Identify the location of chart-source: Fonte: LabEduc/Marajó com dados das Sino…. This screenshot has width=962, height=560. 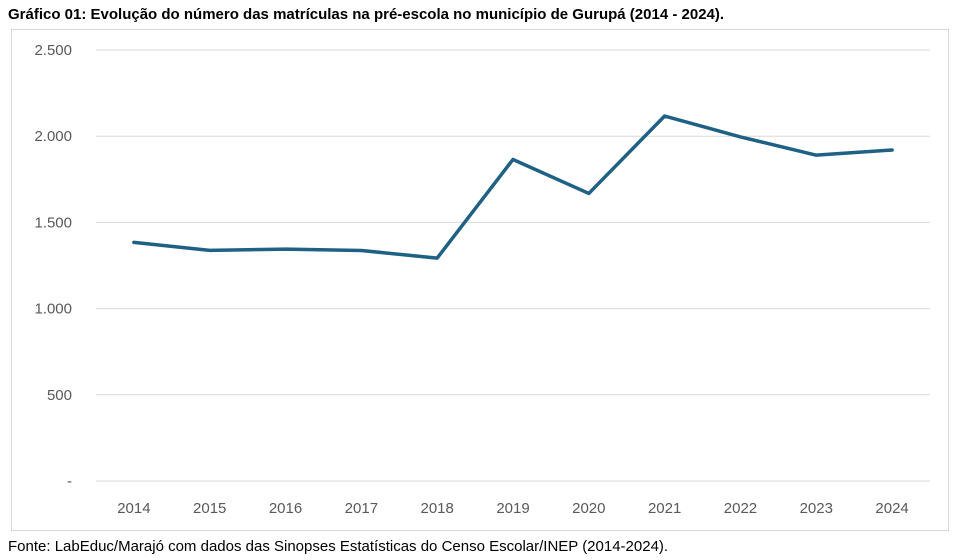
(338, 546).